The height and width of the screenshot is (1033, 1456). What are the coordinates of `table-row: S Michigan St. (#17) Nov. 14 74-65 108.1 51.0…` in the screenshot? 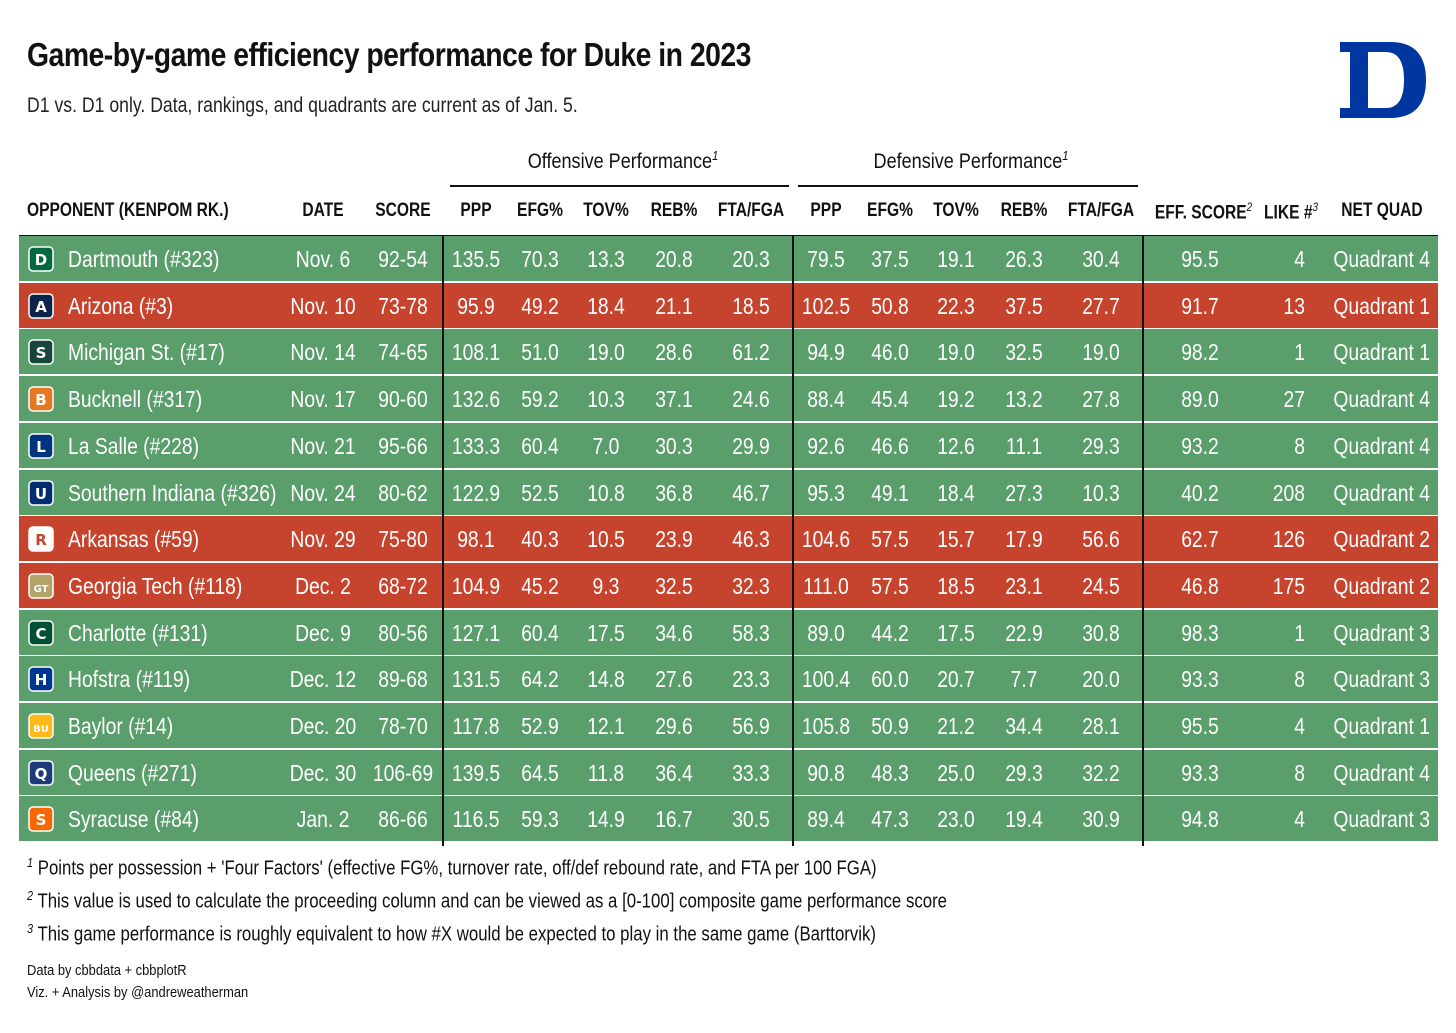 It's located at (728, 352).